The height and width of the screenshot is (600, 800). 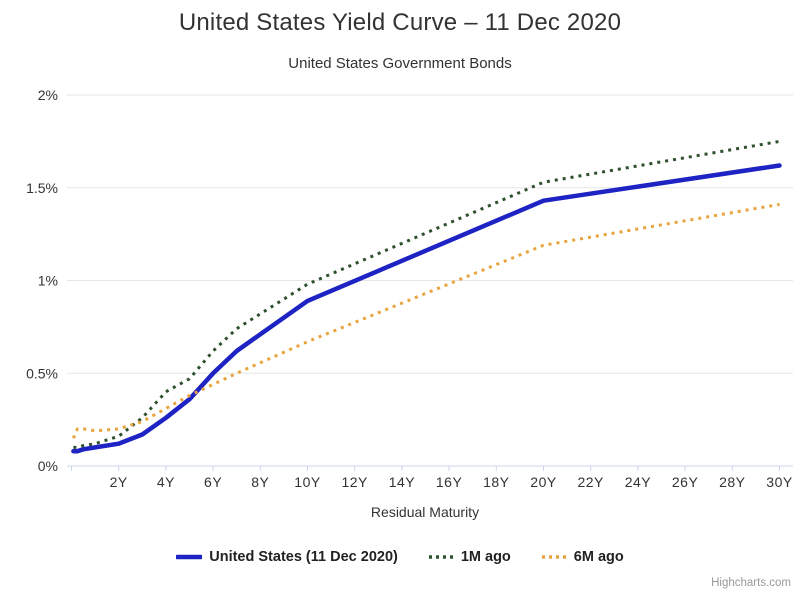 What do you see at coordinates (166, 482) in the screenshot?
I see `x-axis-tick-label: 4Y` at bounding box center [166, 482].